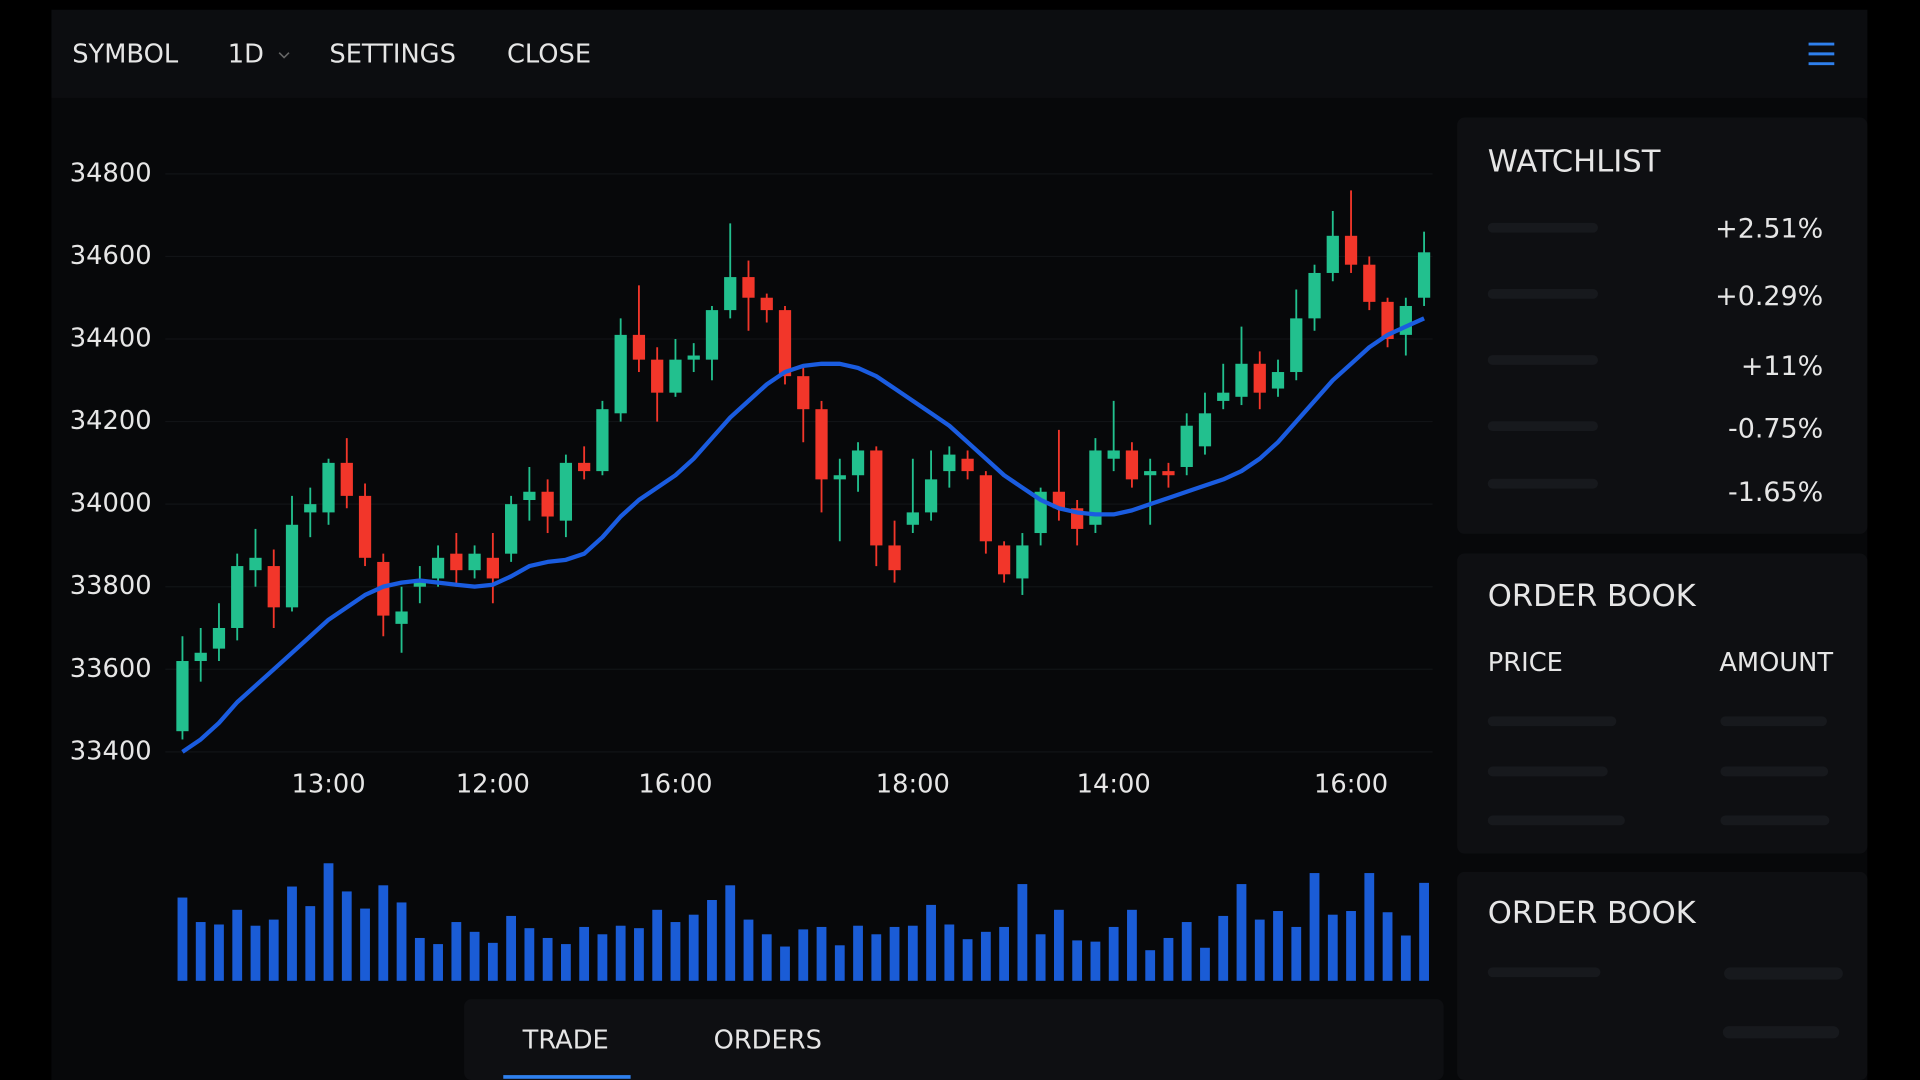 This screenshot has width=1920, height=1080. What do you see at coordinates (768, 1040) in the screenshot?
I see `tab: ORDERS` at bounding box center [768, 1040].